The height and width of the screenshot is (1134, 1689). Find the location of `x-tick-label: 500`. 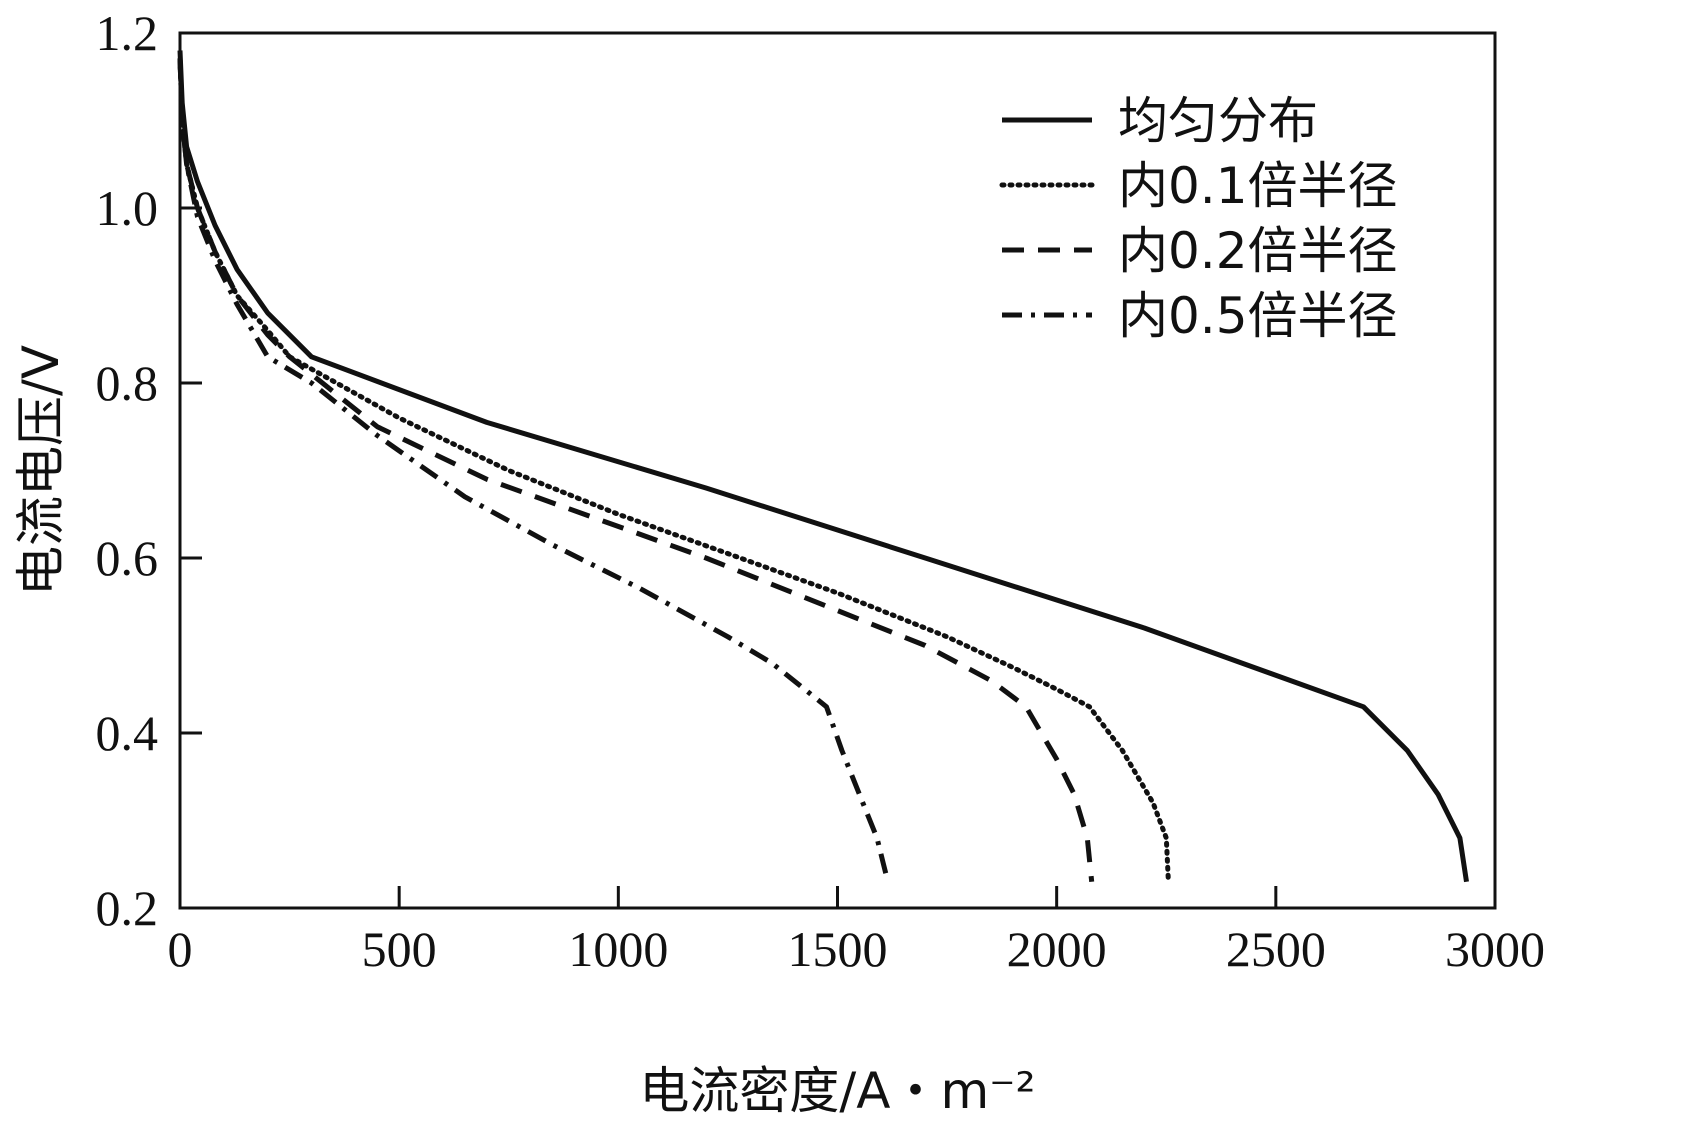

x-tick-label: 500 is located at coordinates (399, 949).